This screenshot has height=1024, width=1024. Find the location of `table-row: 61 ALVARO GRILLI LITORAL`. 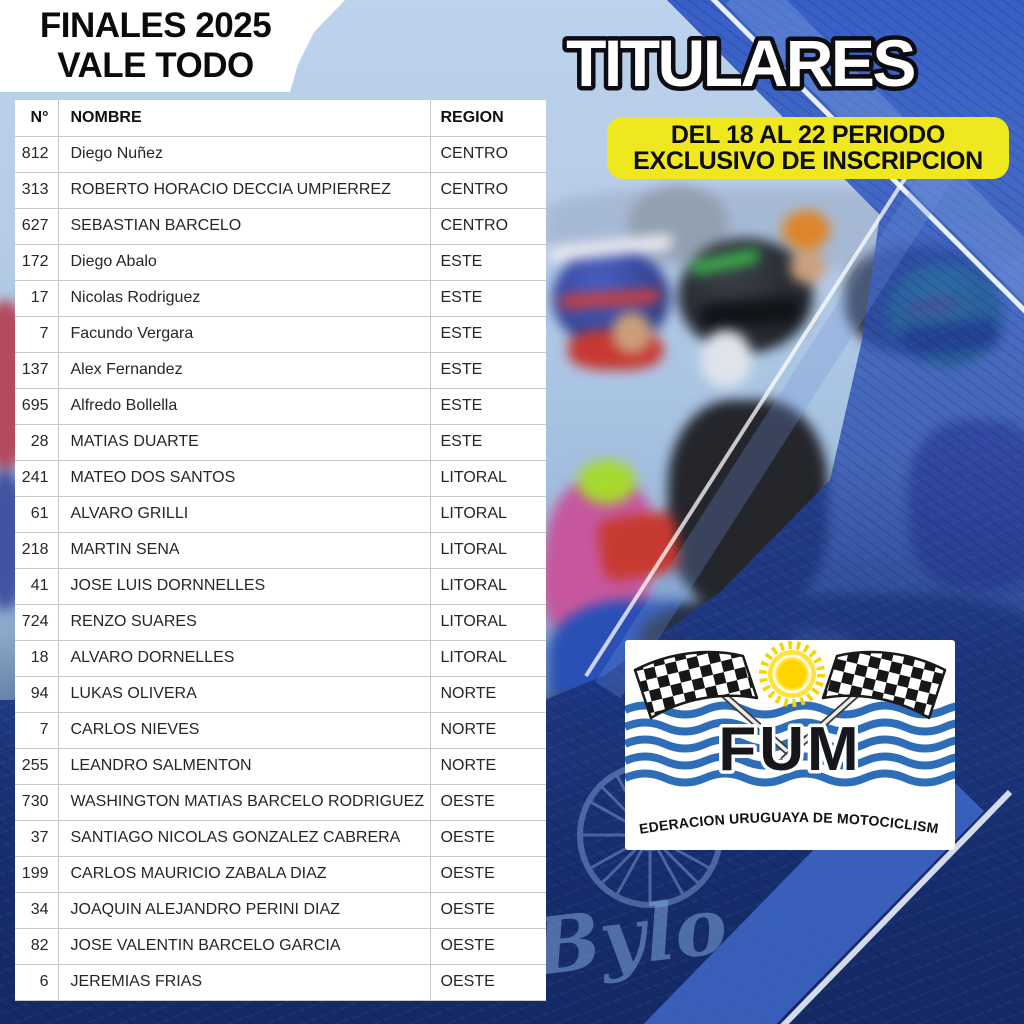

table-row: 61 ALVARO GRILLI LITORAL is located at coordinates (280, 514).